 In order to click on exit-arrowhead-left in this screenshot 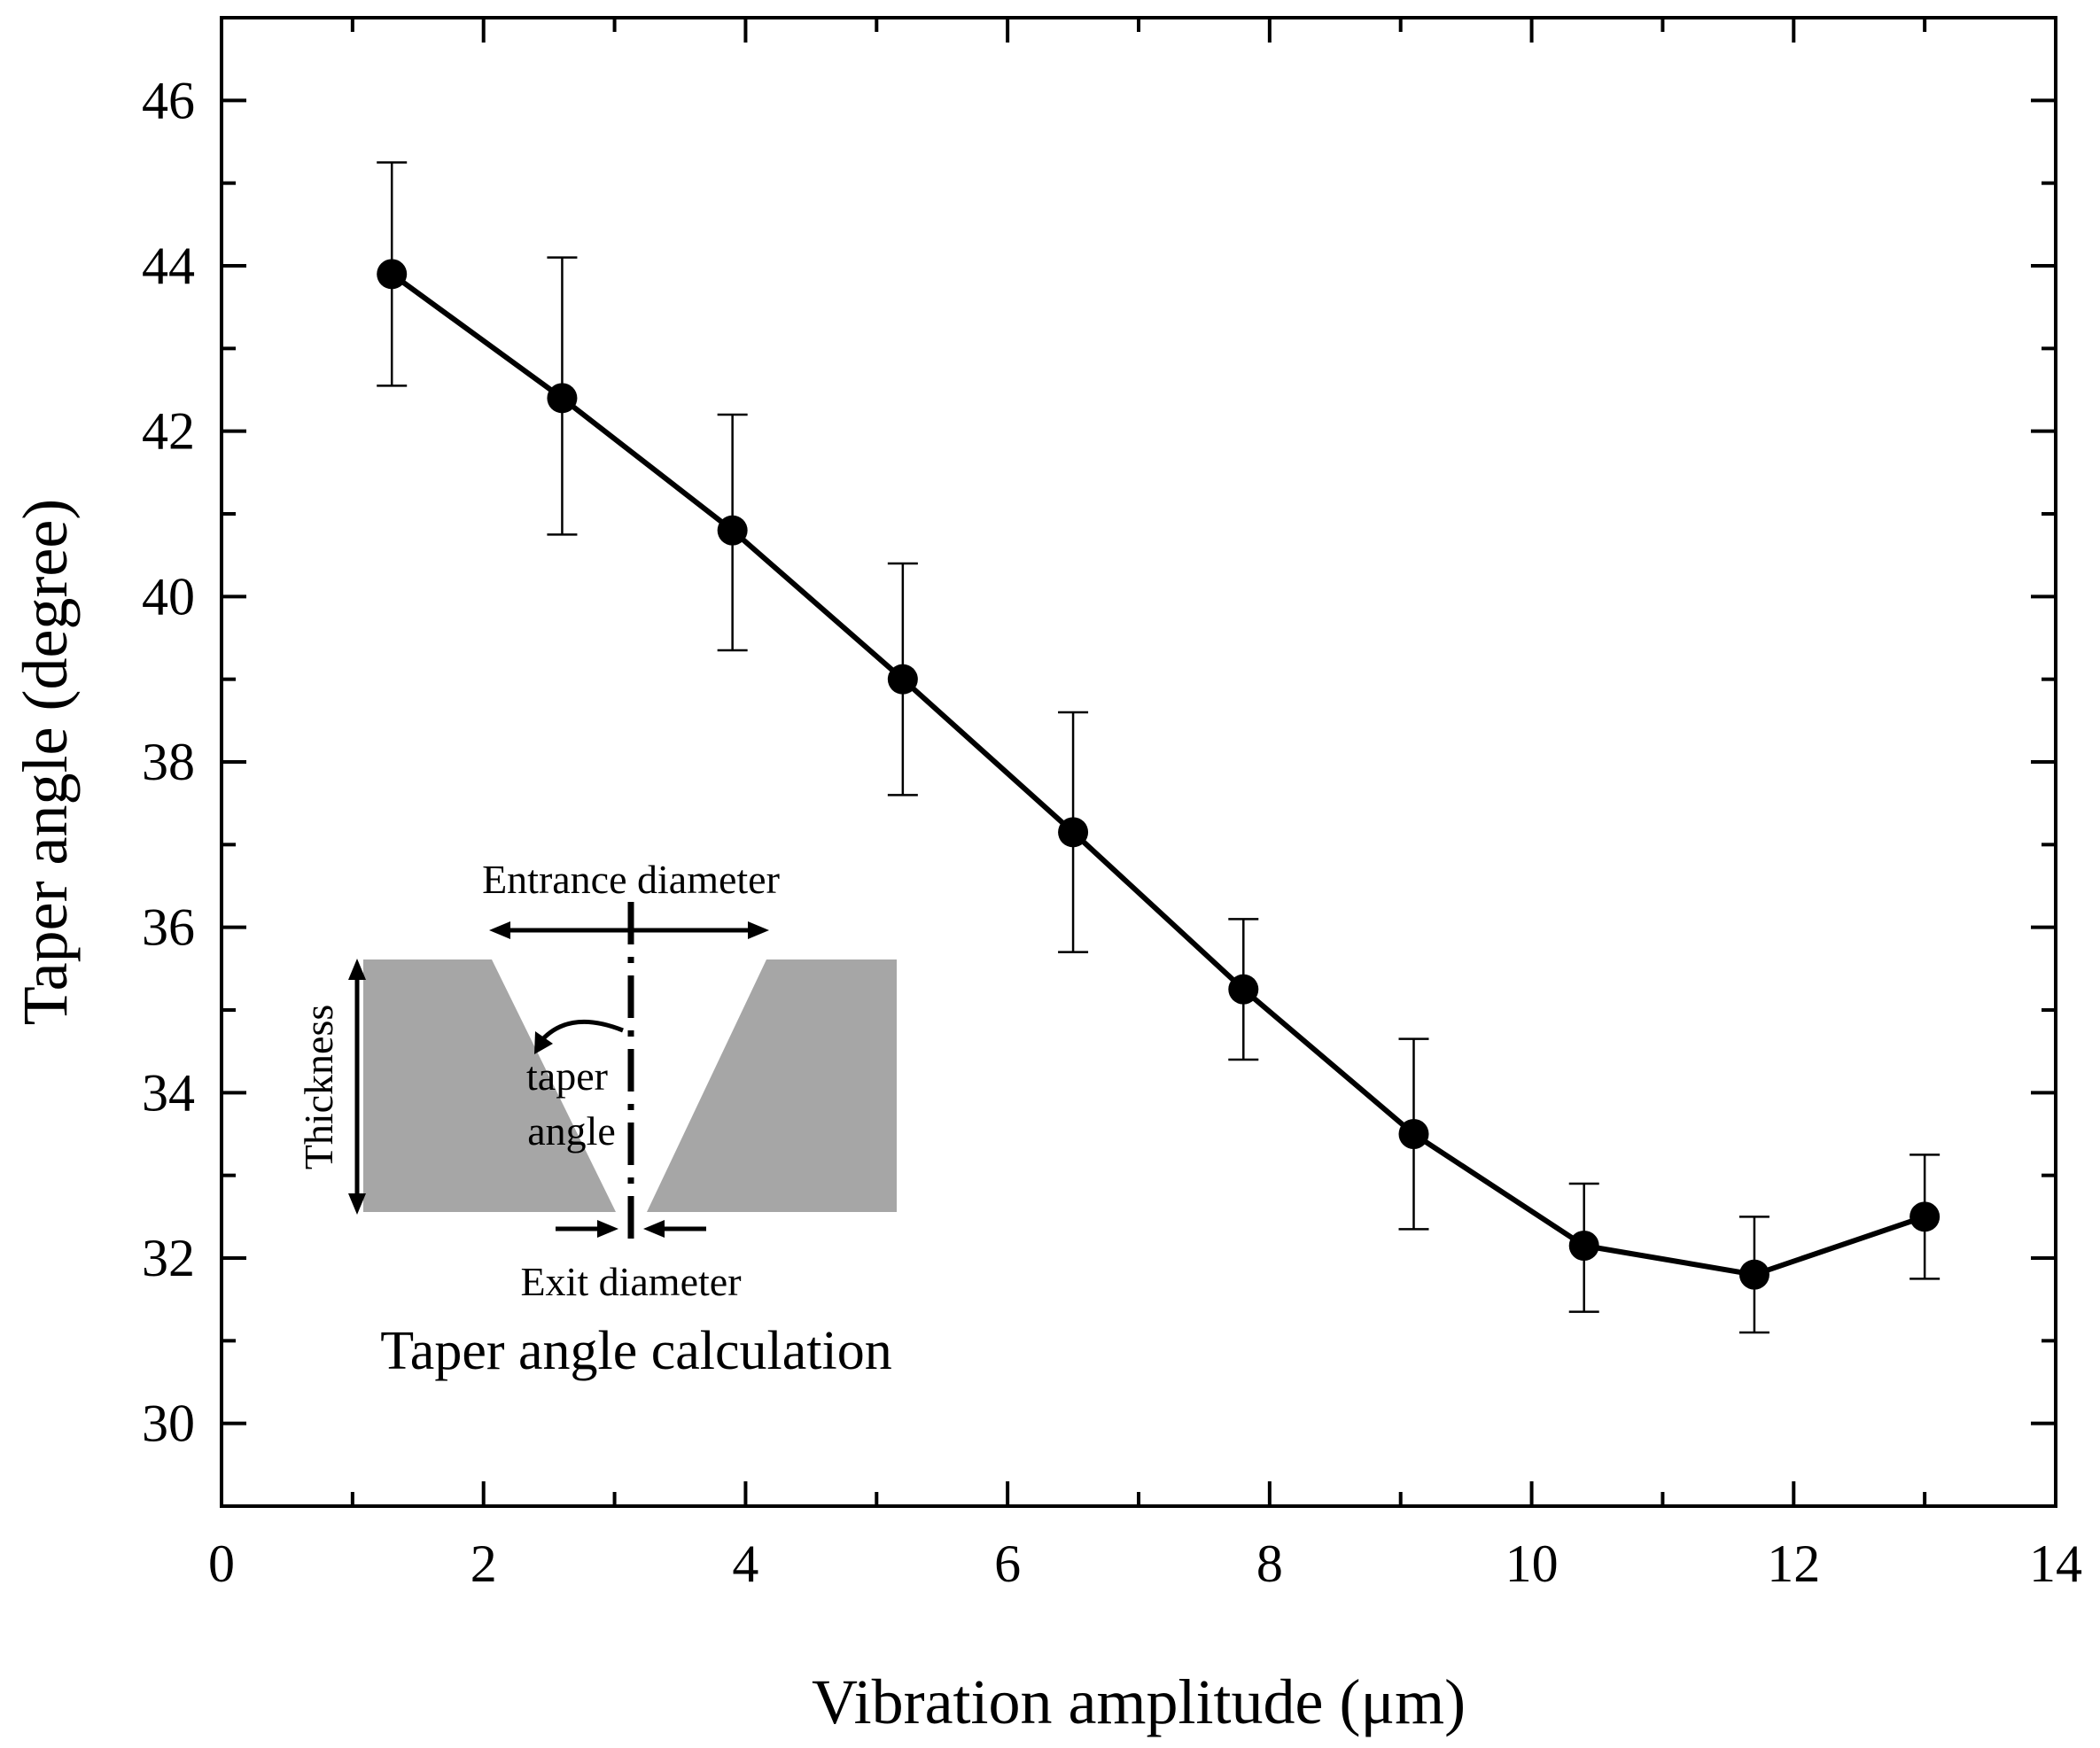, I will do `click(607, 1229)`.